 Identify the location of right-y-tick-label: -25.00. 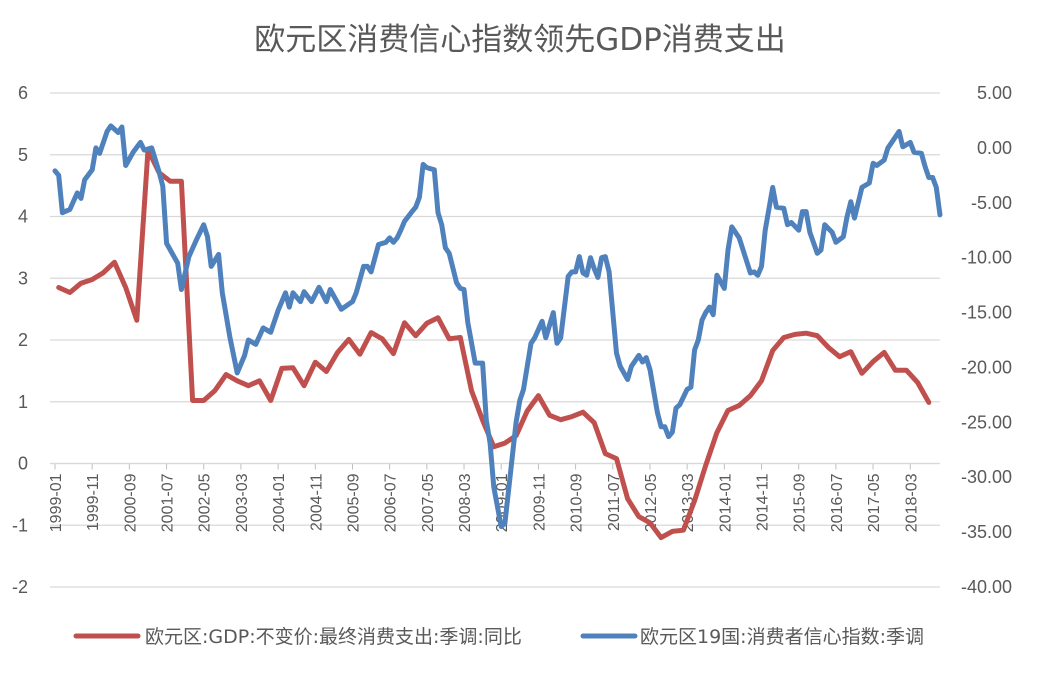
(986, 422).